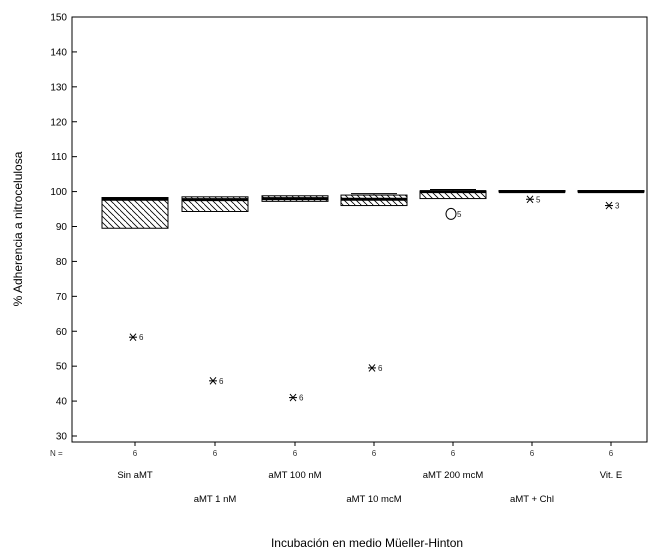  Describe the element at coordinates (62, 297) in the screenshot. I see `y-tick-label: 70` at that location.